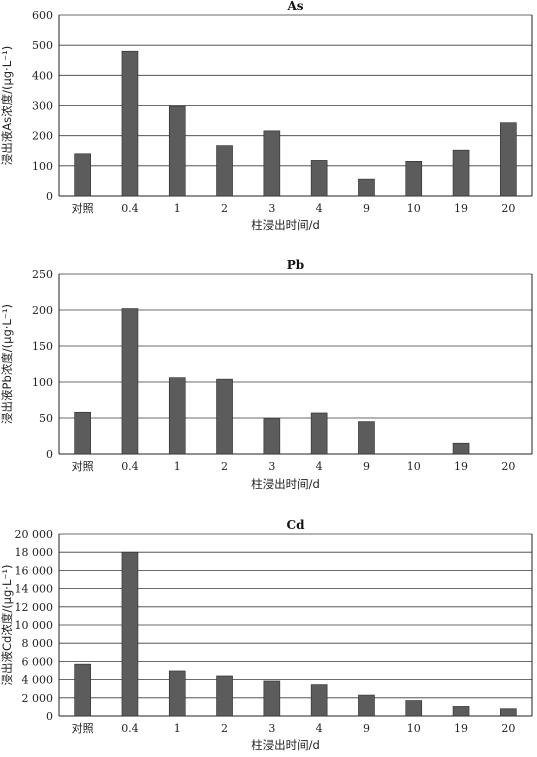  Describe the element at coordinates (42, 106) in the screenshot. I see `y-tick-label: 300` at that location.